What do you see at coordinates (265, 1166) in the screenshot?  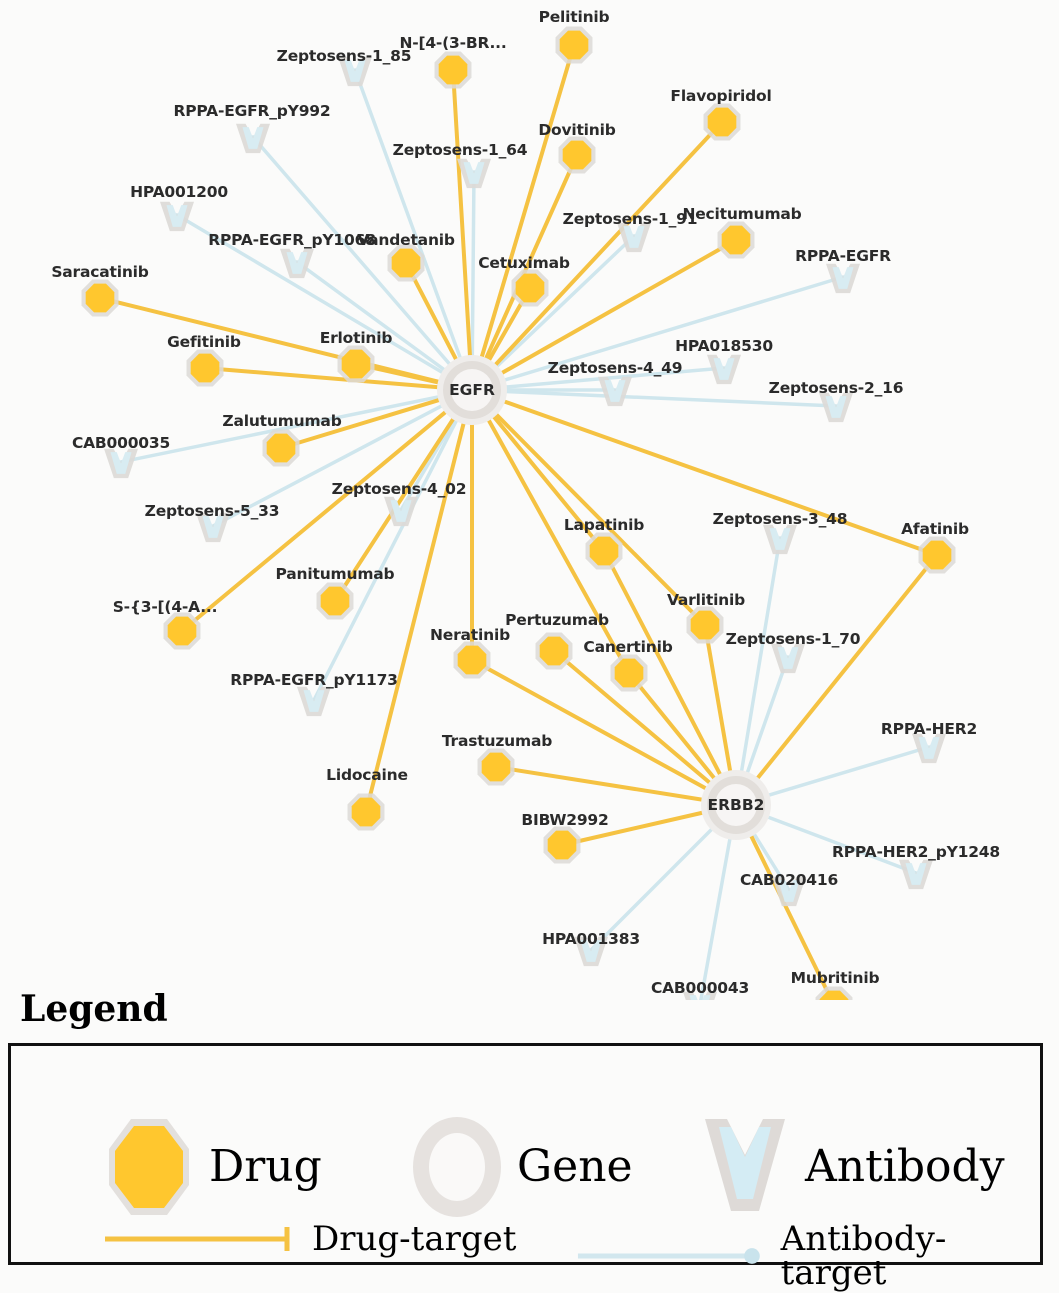 I see `legend-drug-label: Drug` at bounding box center [265, 1166].